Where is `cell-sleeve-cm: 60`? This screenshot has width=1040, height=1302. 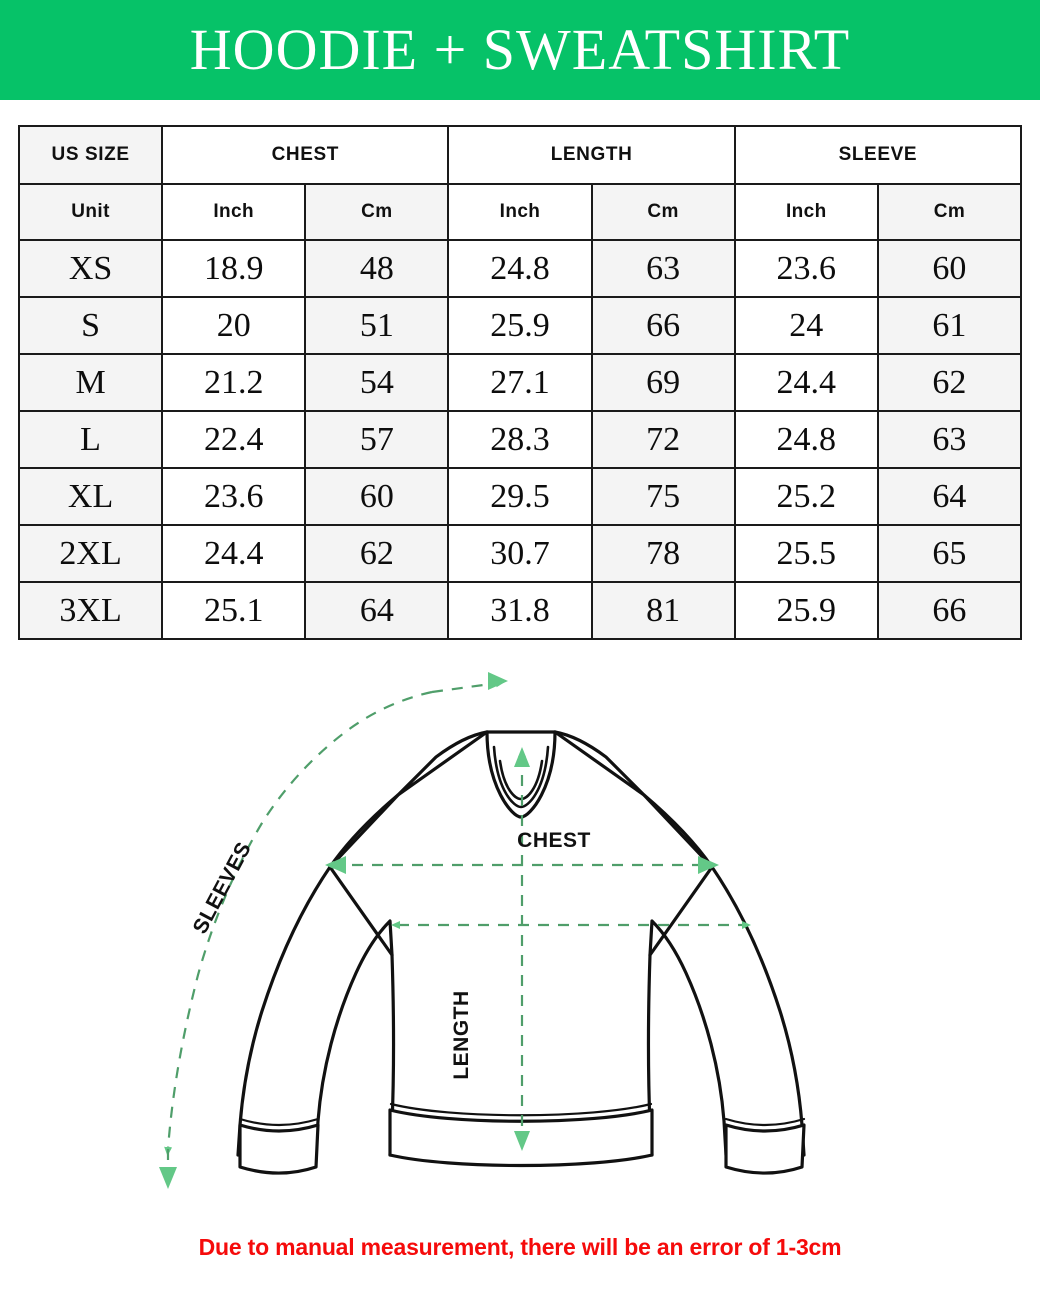
cell-sleeve-cm: 60 is located at coordinates (949, 268).